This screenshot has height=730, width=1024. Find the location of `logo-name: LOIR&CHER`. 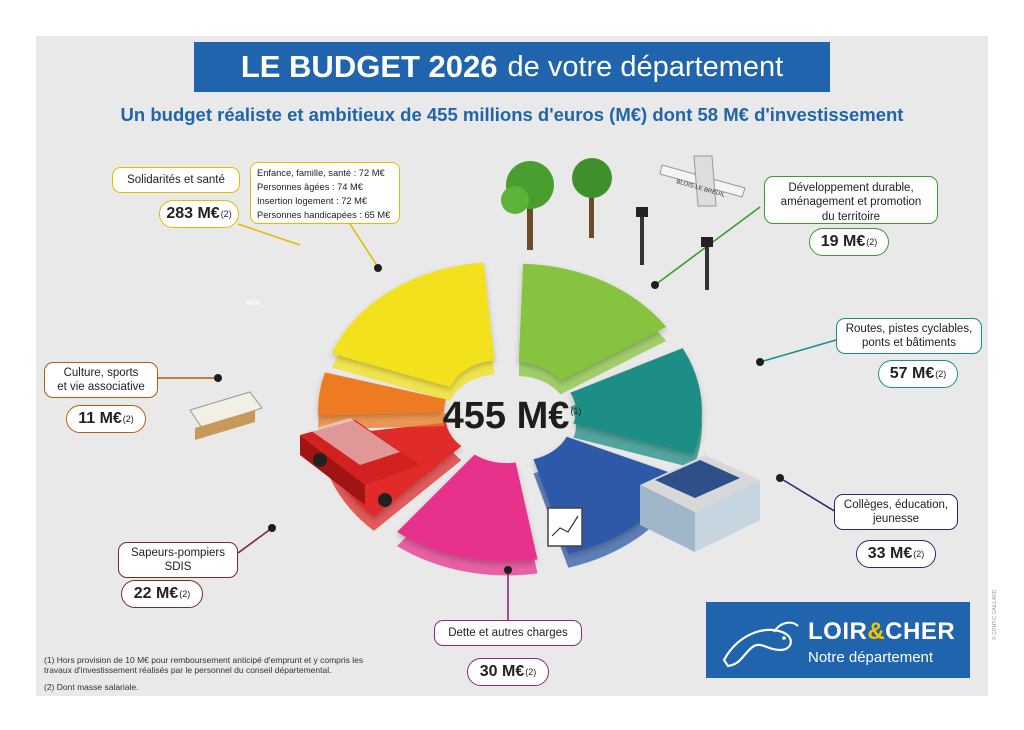

logo-name: LOIR&CHER is located at coordinates (881, 632).